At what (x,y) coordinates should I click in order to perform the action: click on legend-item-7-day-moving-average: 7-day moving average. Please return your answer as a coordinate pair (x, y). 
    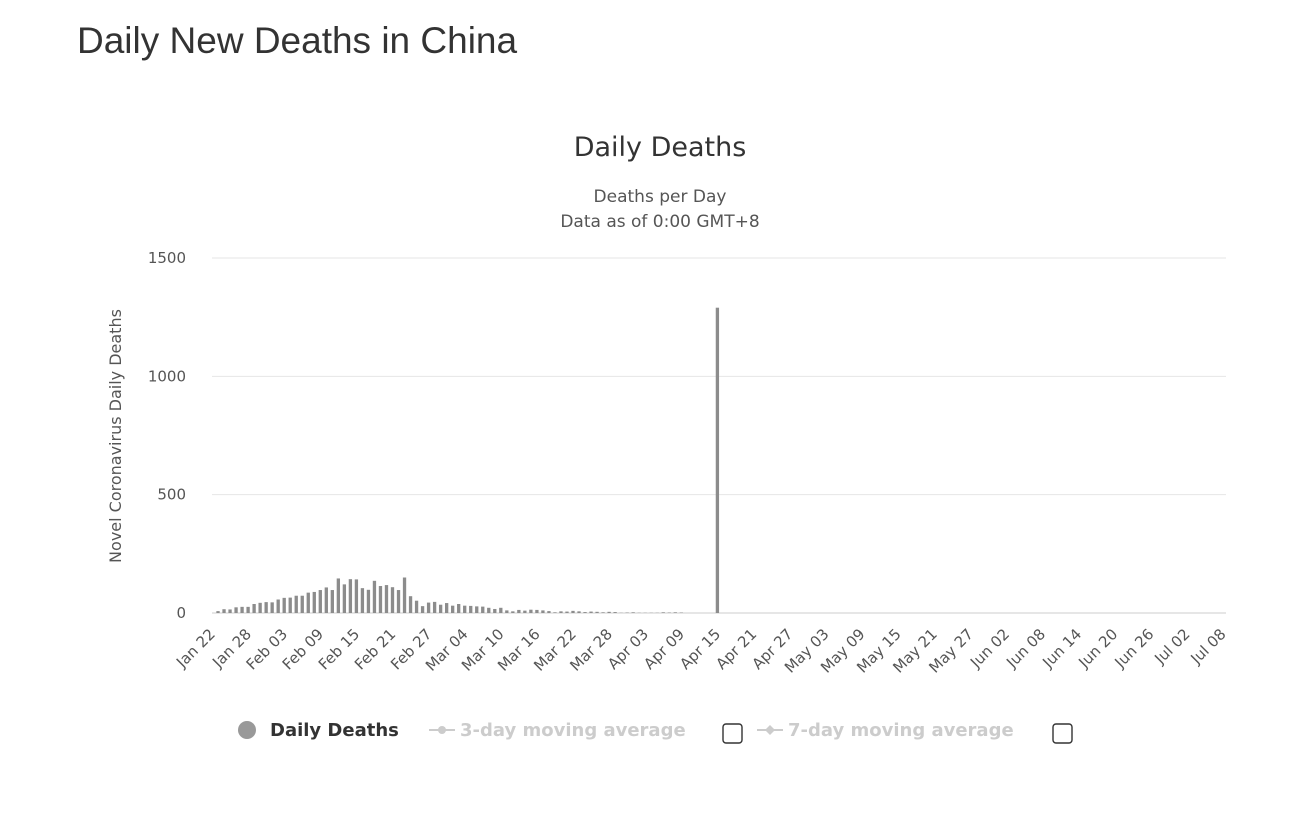
    Looking at the image, I should click on (885, 730).